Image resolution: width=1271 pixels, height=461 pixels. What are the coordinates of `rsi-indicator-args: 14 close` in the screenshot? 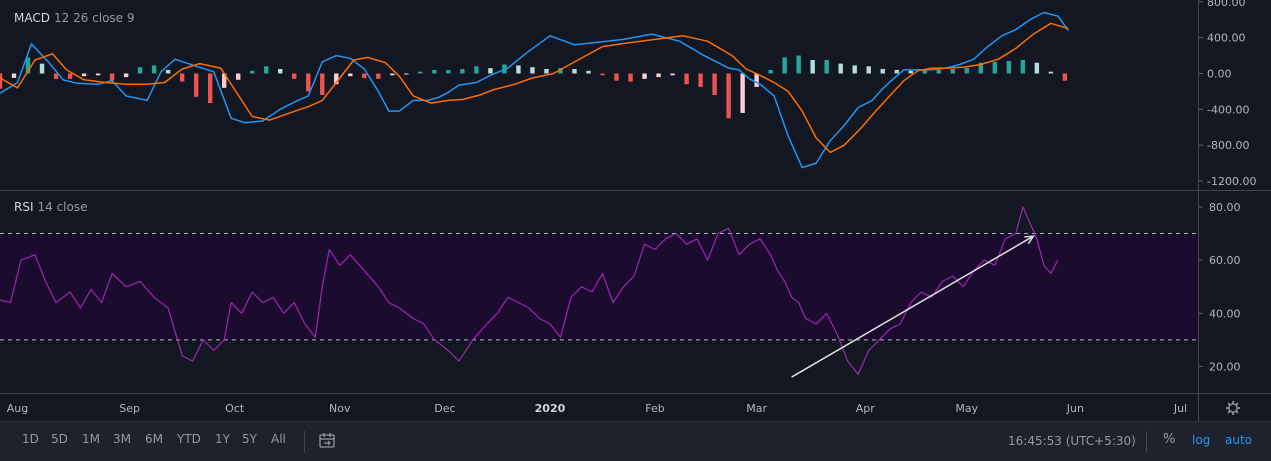 It's located at (62, 207).